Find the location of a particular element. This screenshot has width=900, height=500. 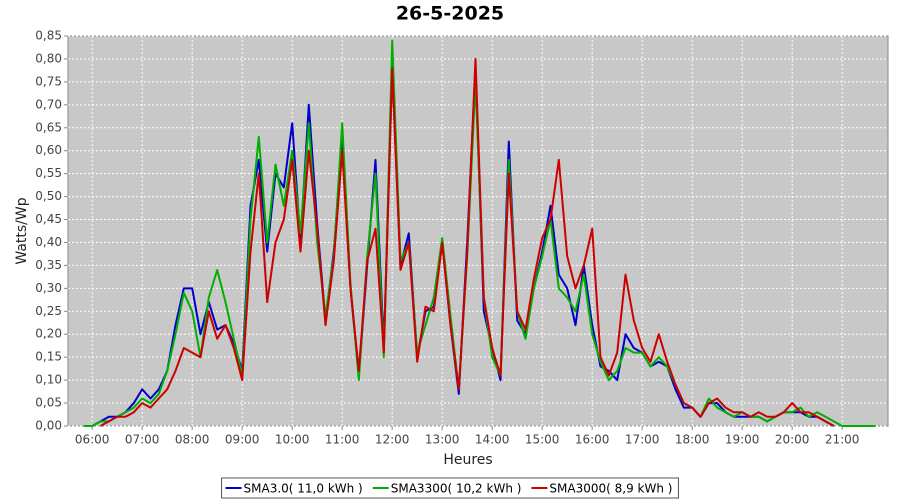

x-tick-label: 19:00 is located at coordinates (742, 440).